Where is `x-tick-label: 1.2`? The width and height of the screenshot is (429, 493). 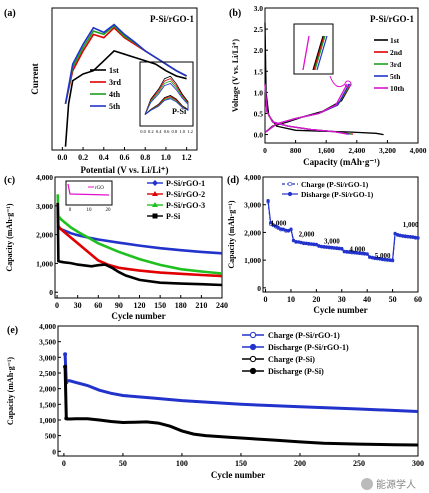 x-tick-label: 1.2 is located at coordinates (187, 157).